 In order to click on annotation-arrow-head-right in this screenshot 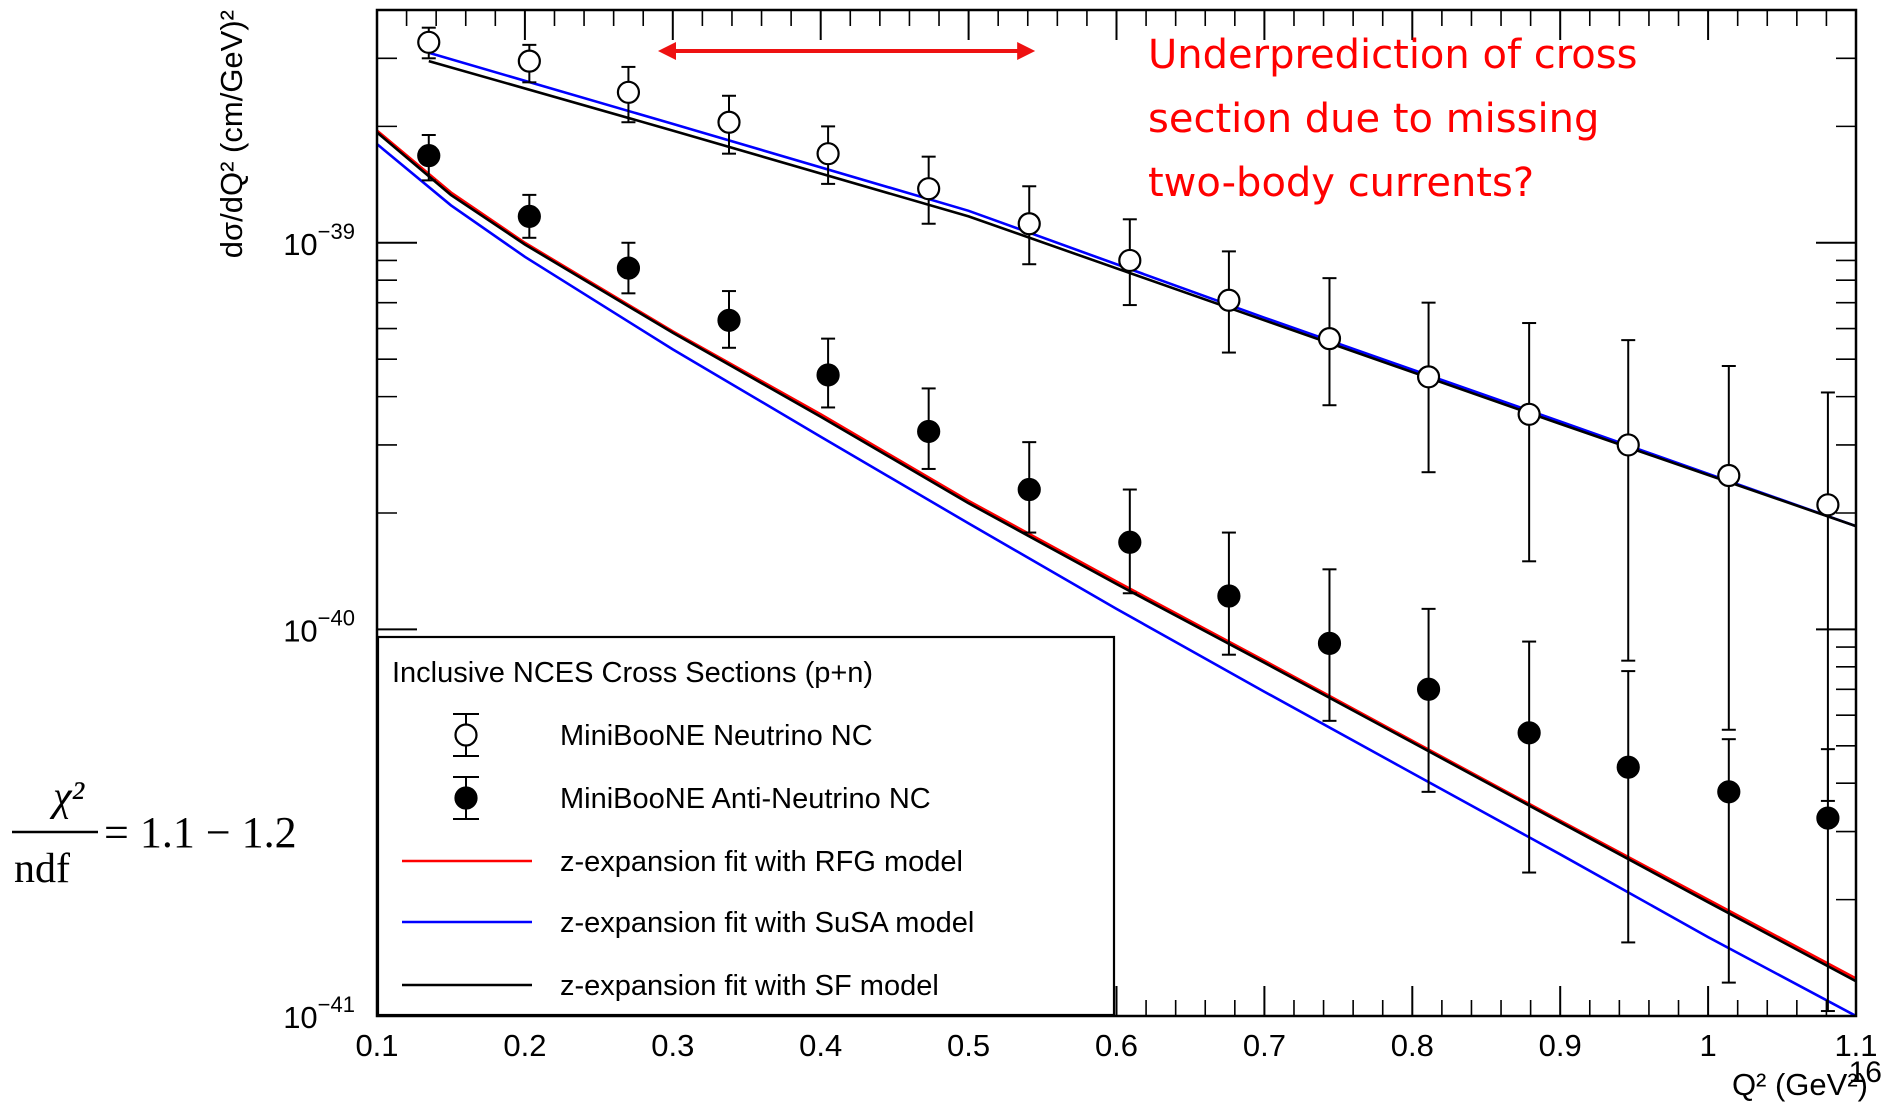, I will do `click(1026, 51)`.